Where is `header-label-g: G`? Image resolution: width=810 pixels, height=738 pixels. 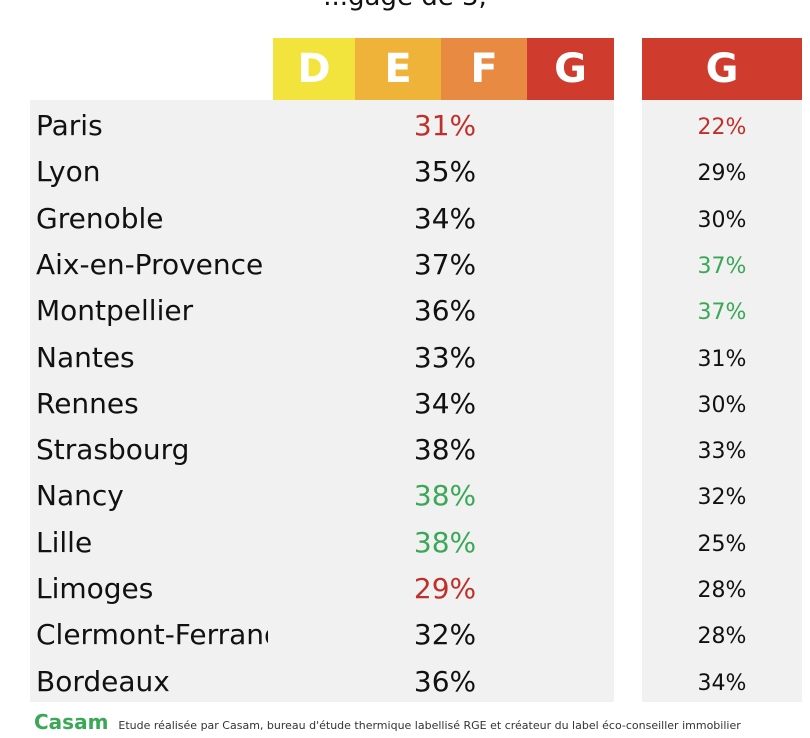
header-label-g: G is located at coordinates (570, 69).